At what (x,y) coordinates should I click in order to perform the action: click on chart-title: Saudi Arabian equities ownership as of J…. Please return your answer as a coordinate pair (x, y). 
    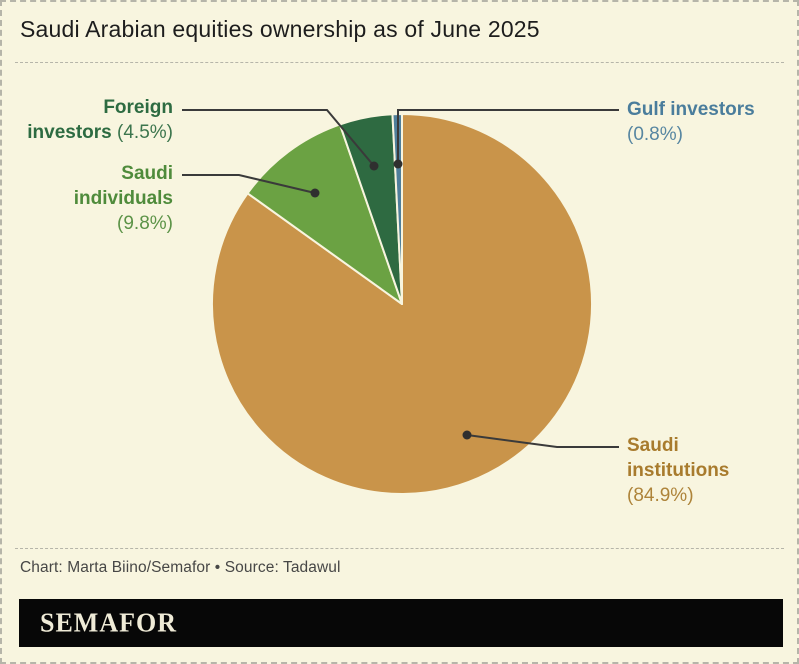
    Looking at the image, I should click on (280, 29).